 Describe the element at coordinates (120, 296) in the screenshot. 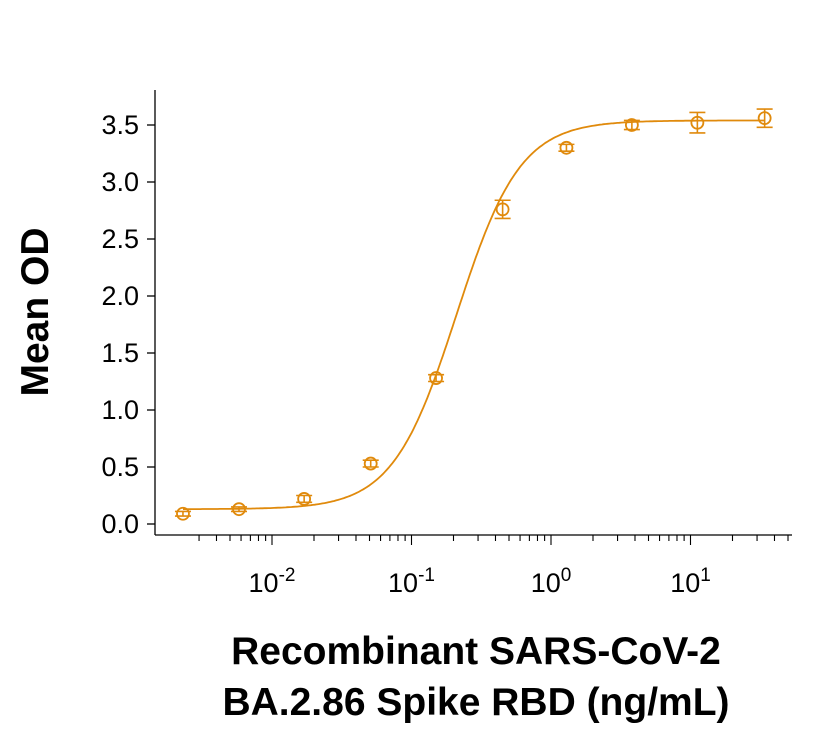

I see `y-tick-label: 2.0` at that location.